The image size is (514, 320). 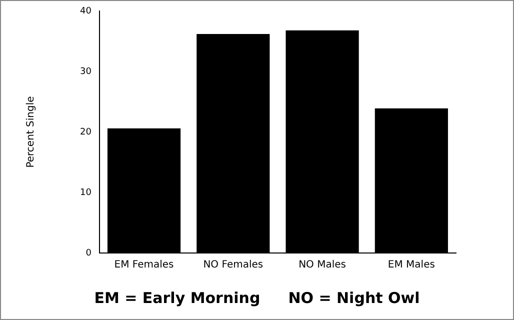 What do you see at coordinates (411, 265) in the screenshot?
I see `x-tick-label: EM Males` at bounding box center [411, 265].